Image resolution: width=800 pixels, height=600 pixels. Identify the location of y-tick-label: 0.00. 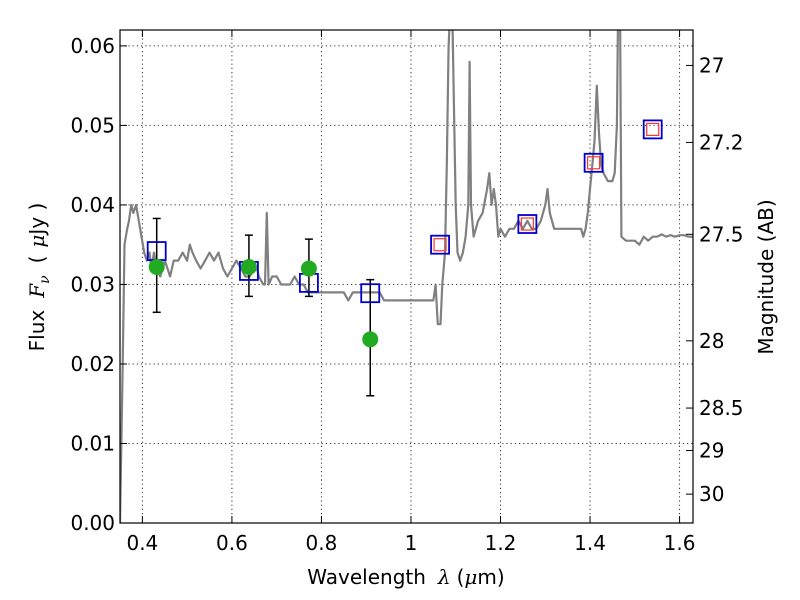
(92, 523).